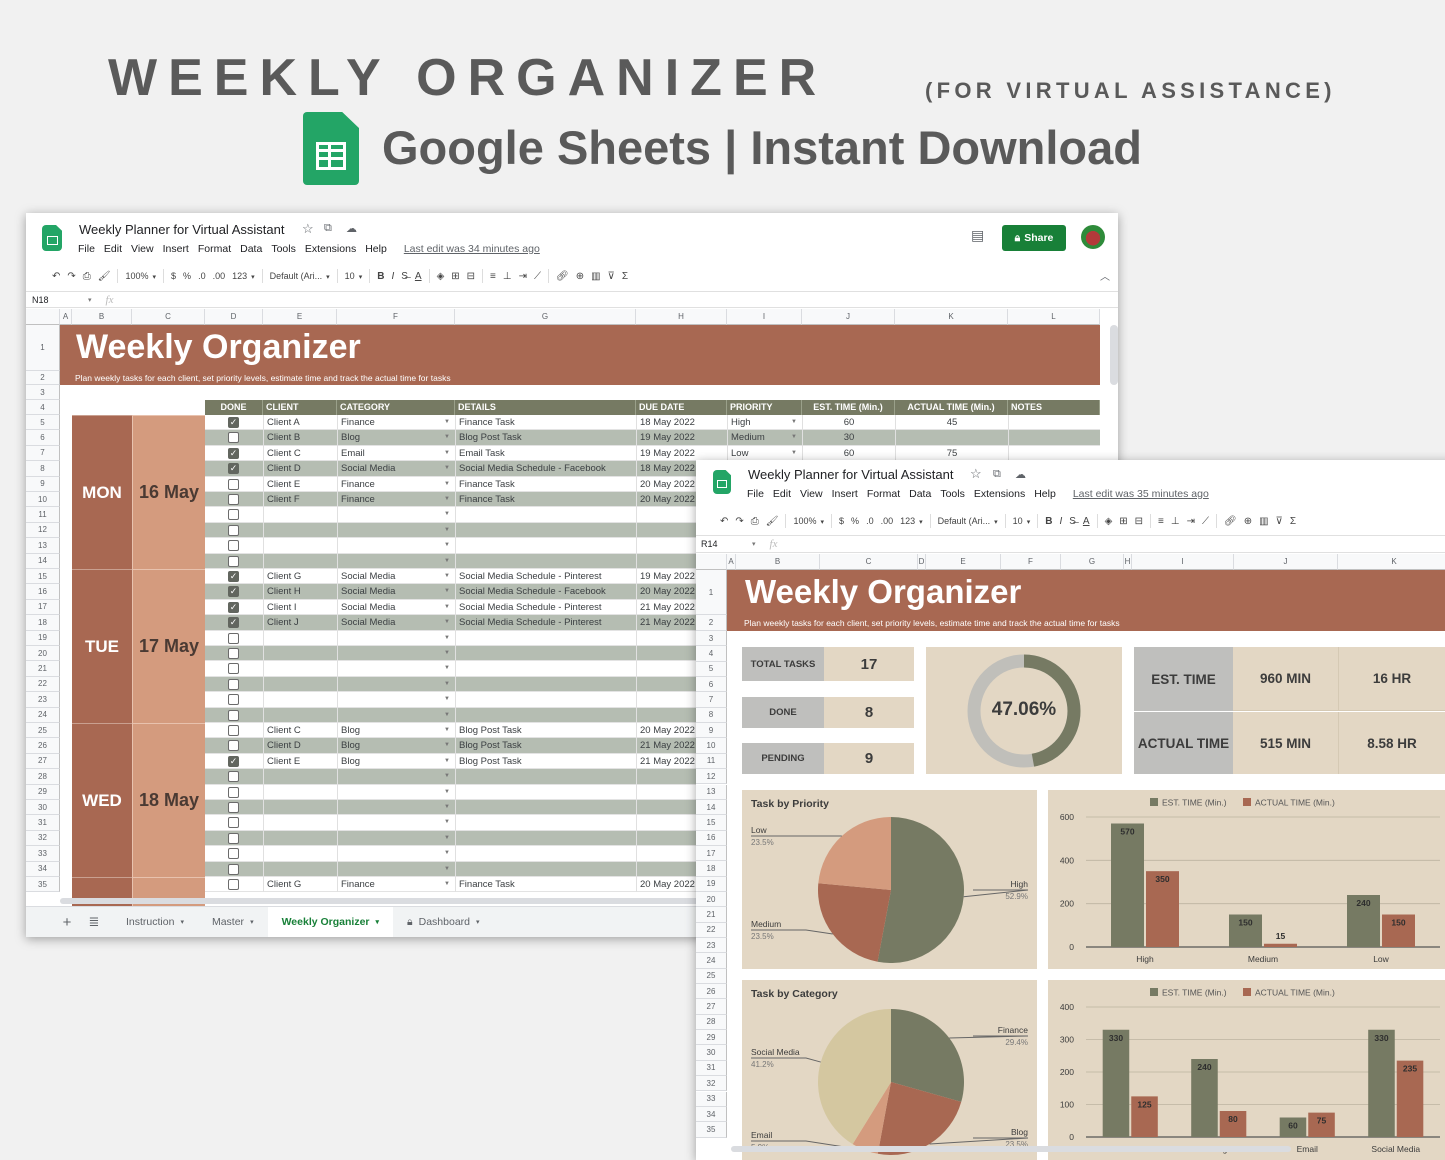 This screenshot has height=1160, width=1445. Describe the element at coordinates (711, 623) in the screenshot. I see `row-header: 2` at that location.